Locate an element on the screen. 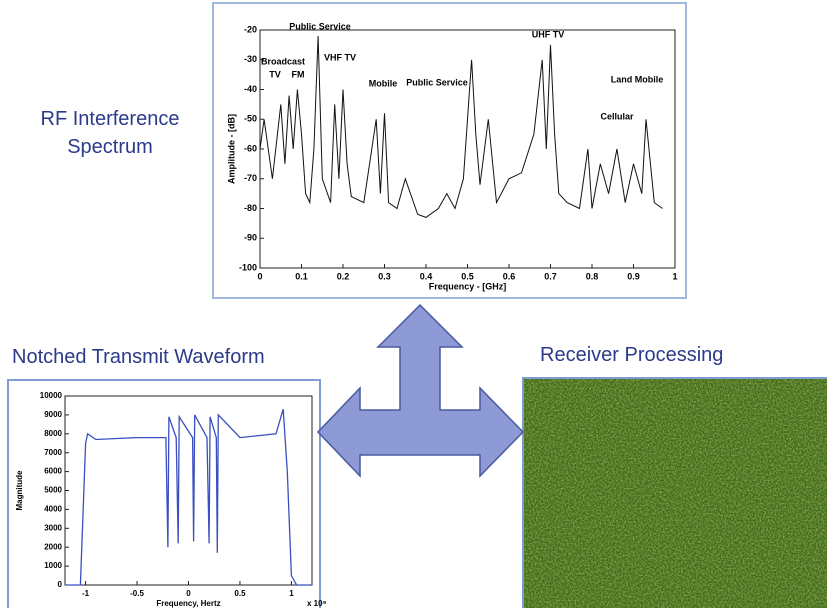  x-tick-label: -0.5 is located at coordinates (137, 593).